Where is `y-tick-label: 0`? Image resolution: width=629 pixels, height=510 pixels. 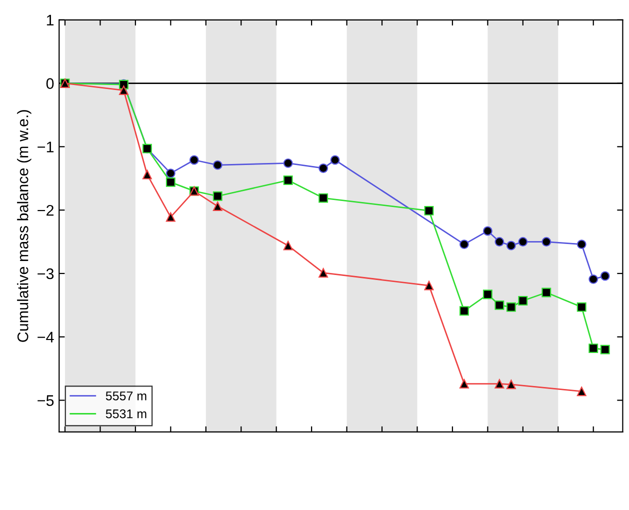
y-tick-label: 0 is located at coordinates (50, 83).